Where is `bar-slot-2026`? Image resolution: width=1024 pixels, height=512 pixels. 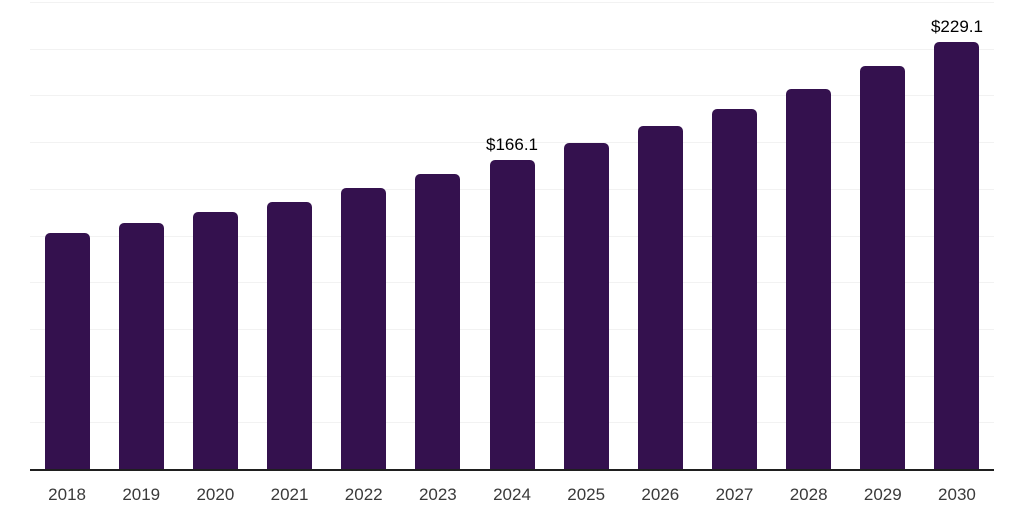
bar-slot-2026 is located at coordinates (660, 235).